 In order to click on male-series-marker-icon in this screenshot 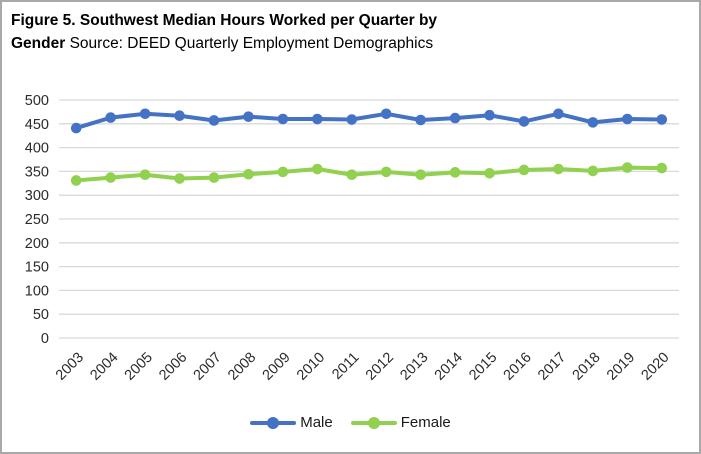, I will do `click(273, 422)`.